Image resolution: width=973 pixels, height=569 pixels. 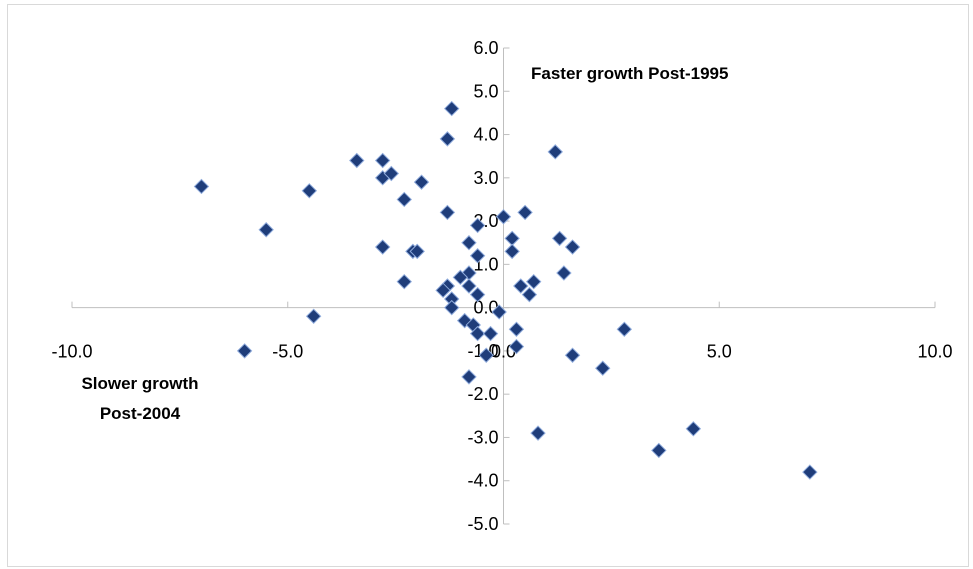 I want to click on y-tick-label: 5.0, so click(x=485, y=91).